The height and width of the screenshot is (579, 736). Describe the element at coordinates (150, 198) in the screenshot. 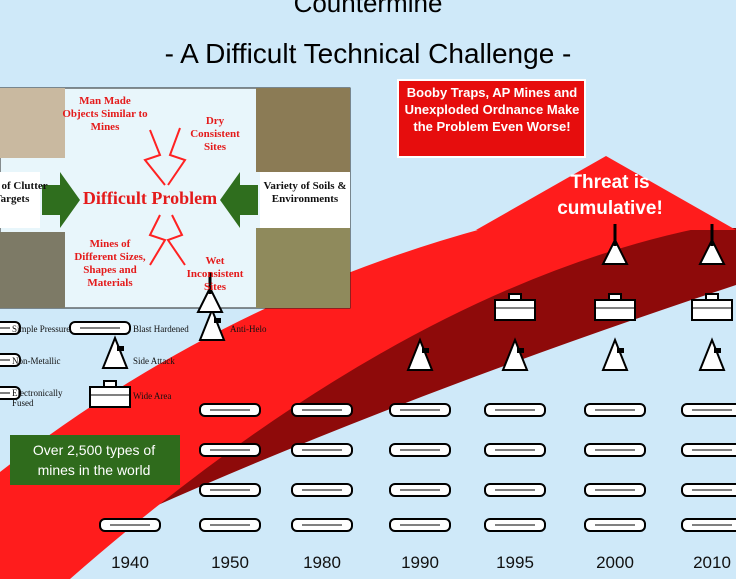

I see `panel-center: Difficult Problem` at that location.